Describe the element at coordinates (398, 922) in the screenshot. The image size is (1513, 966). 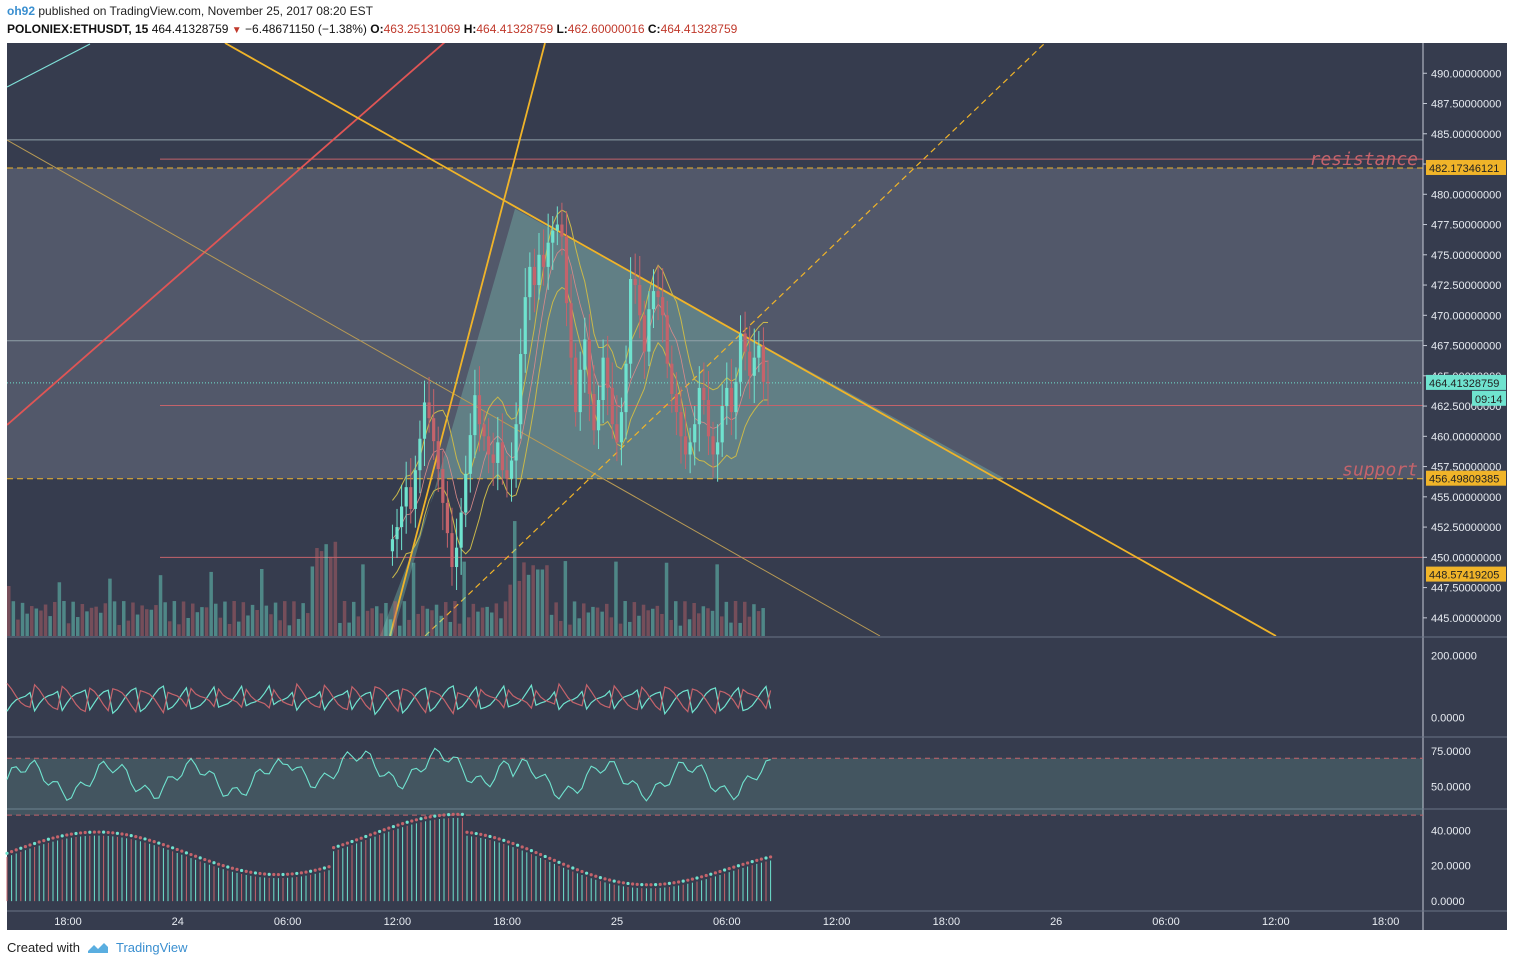
I see `time-tick-label: 12:00` at that location.